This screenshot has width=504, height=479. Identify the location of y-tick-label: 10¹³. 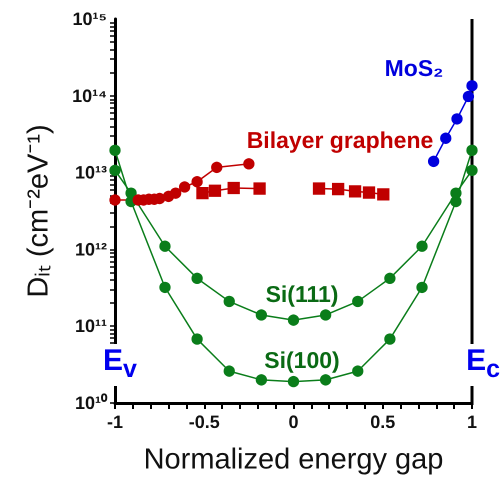
(90, 172).